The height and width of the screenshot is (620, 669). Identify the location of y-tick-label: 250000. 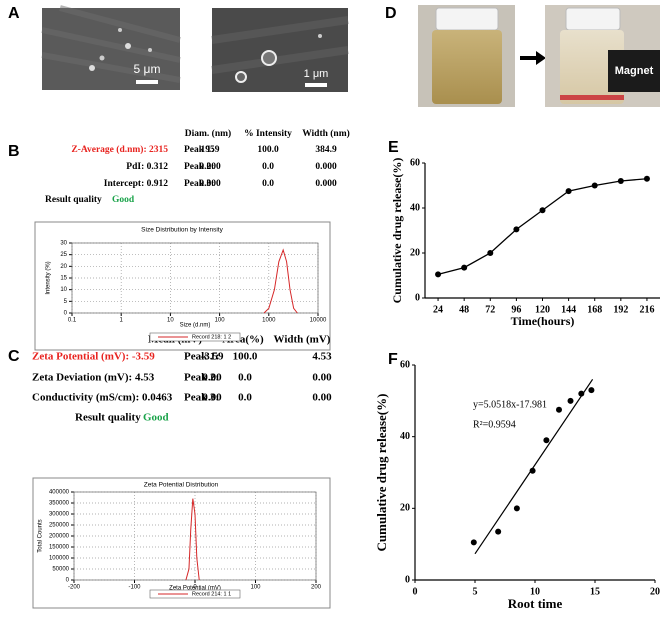
(59, 526).